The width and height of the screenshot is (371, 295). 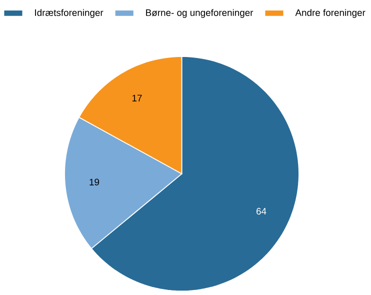 I want to click on data-label: 17, so click(x=137, y=98).